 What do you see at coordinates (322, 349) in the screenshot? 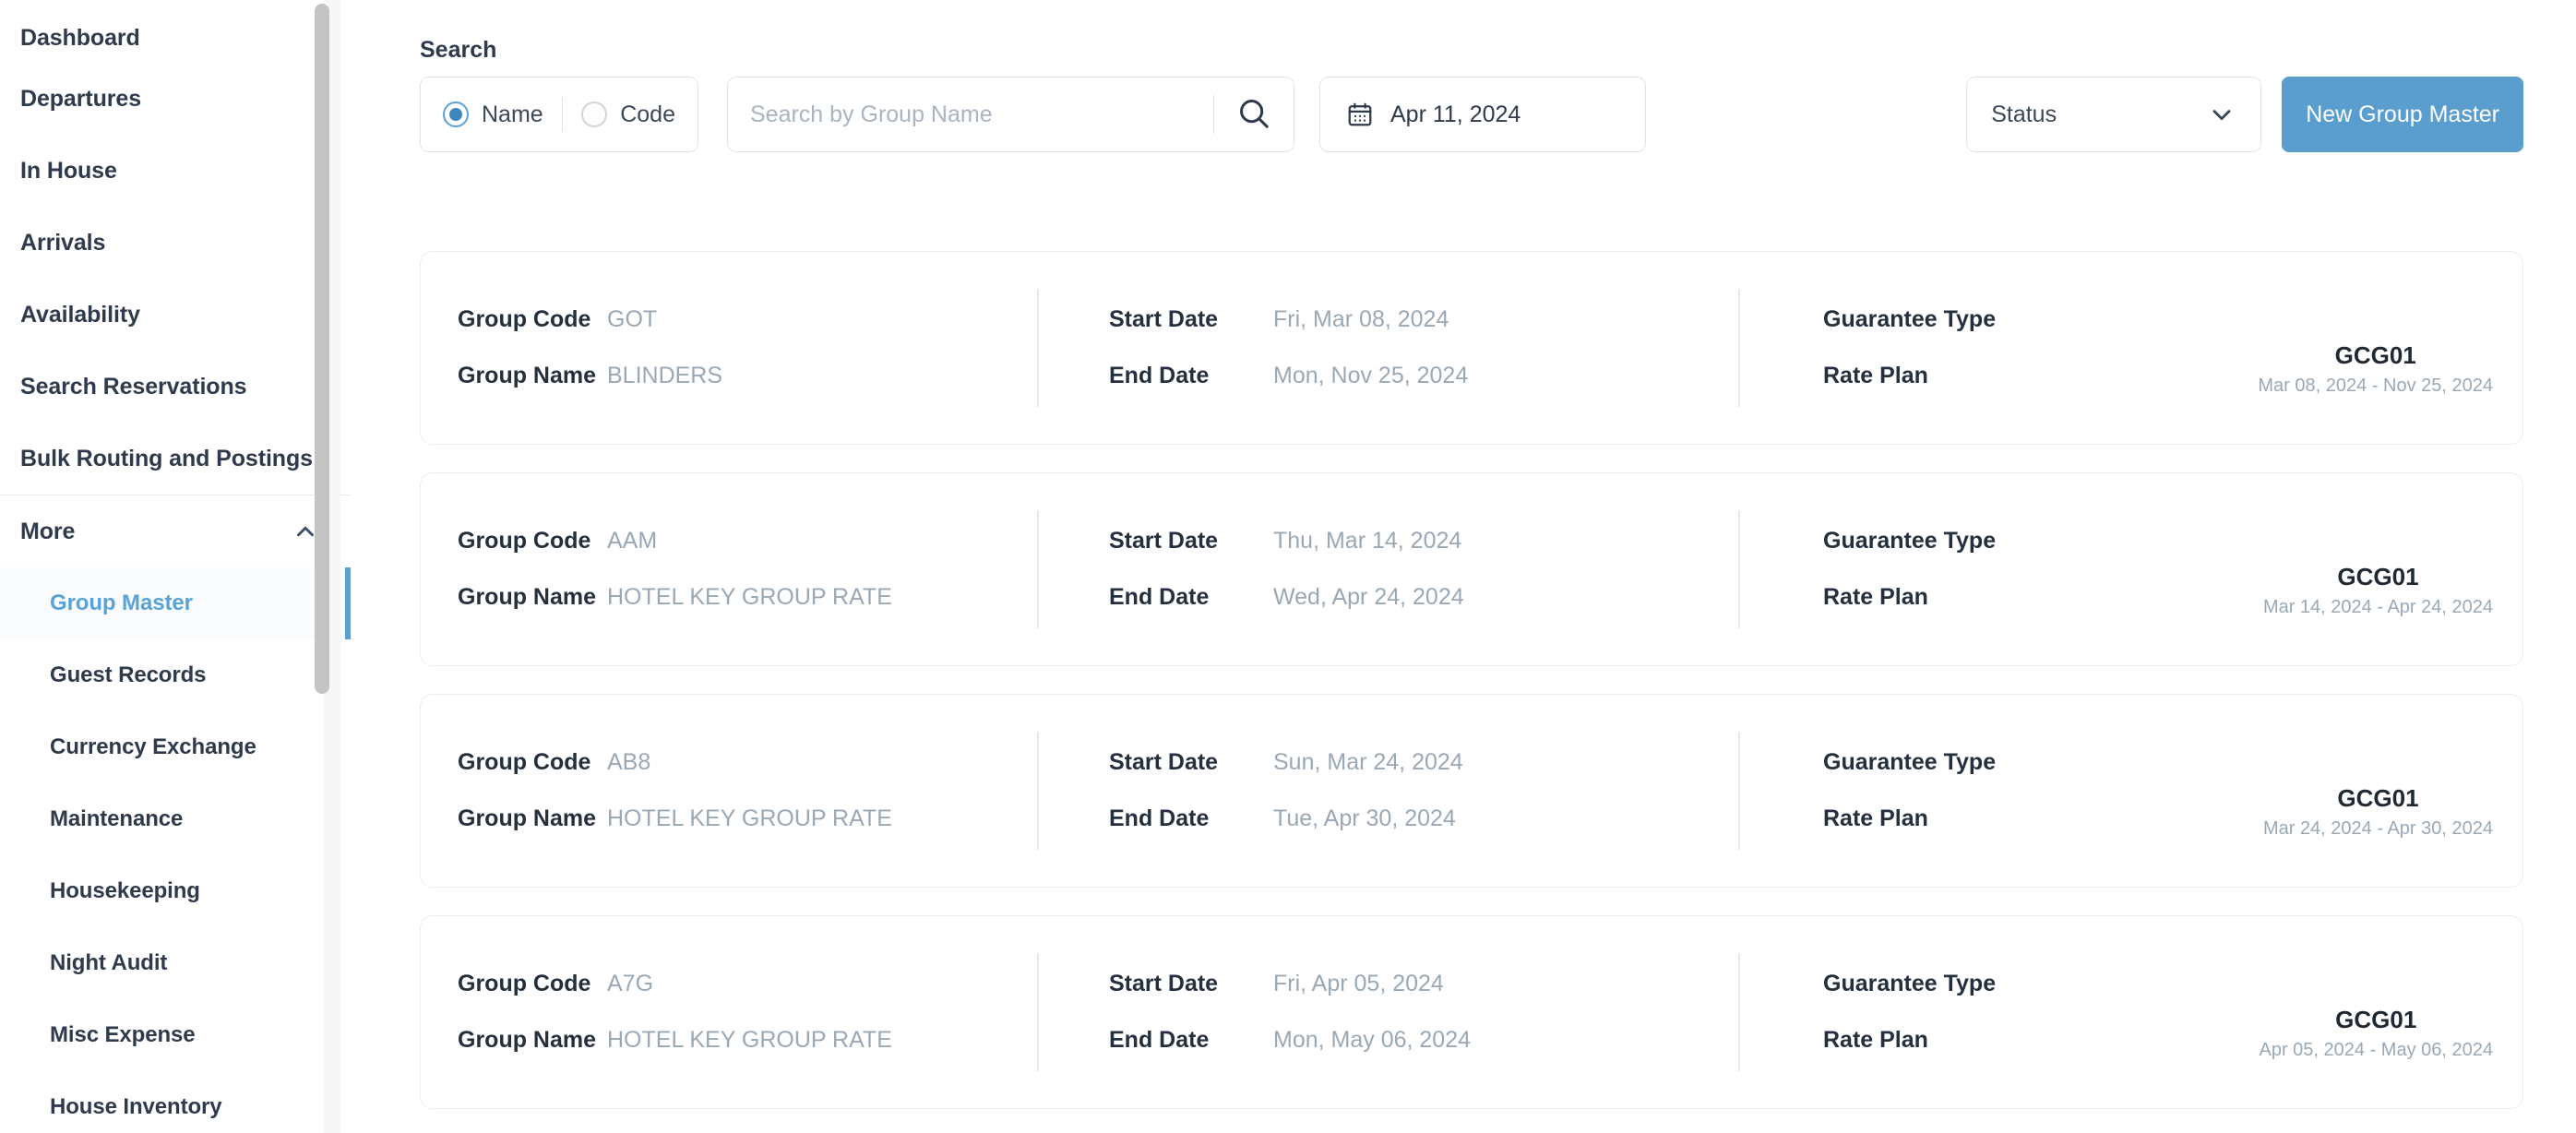
I see `sidebar-scrollbar-thumb` at bounding box center [322, 349].